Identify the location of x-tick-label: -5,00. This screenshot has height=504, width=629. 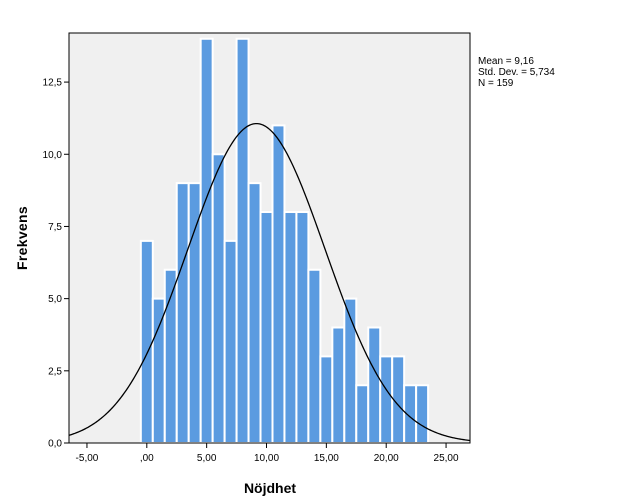
(87, 458).